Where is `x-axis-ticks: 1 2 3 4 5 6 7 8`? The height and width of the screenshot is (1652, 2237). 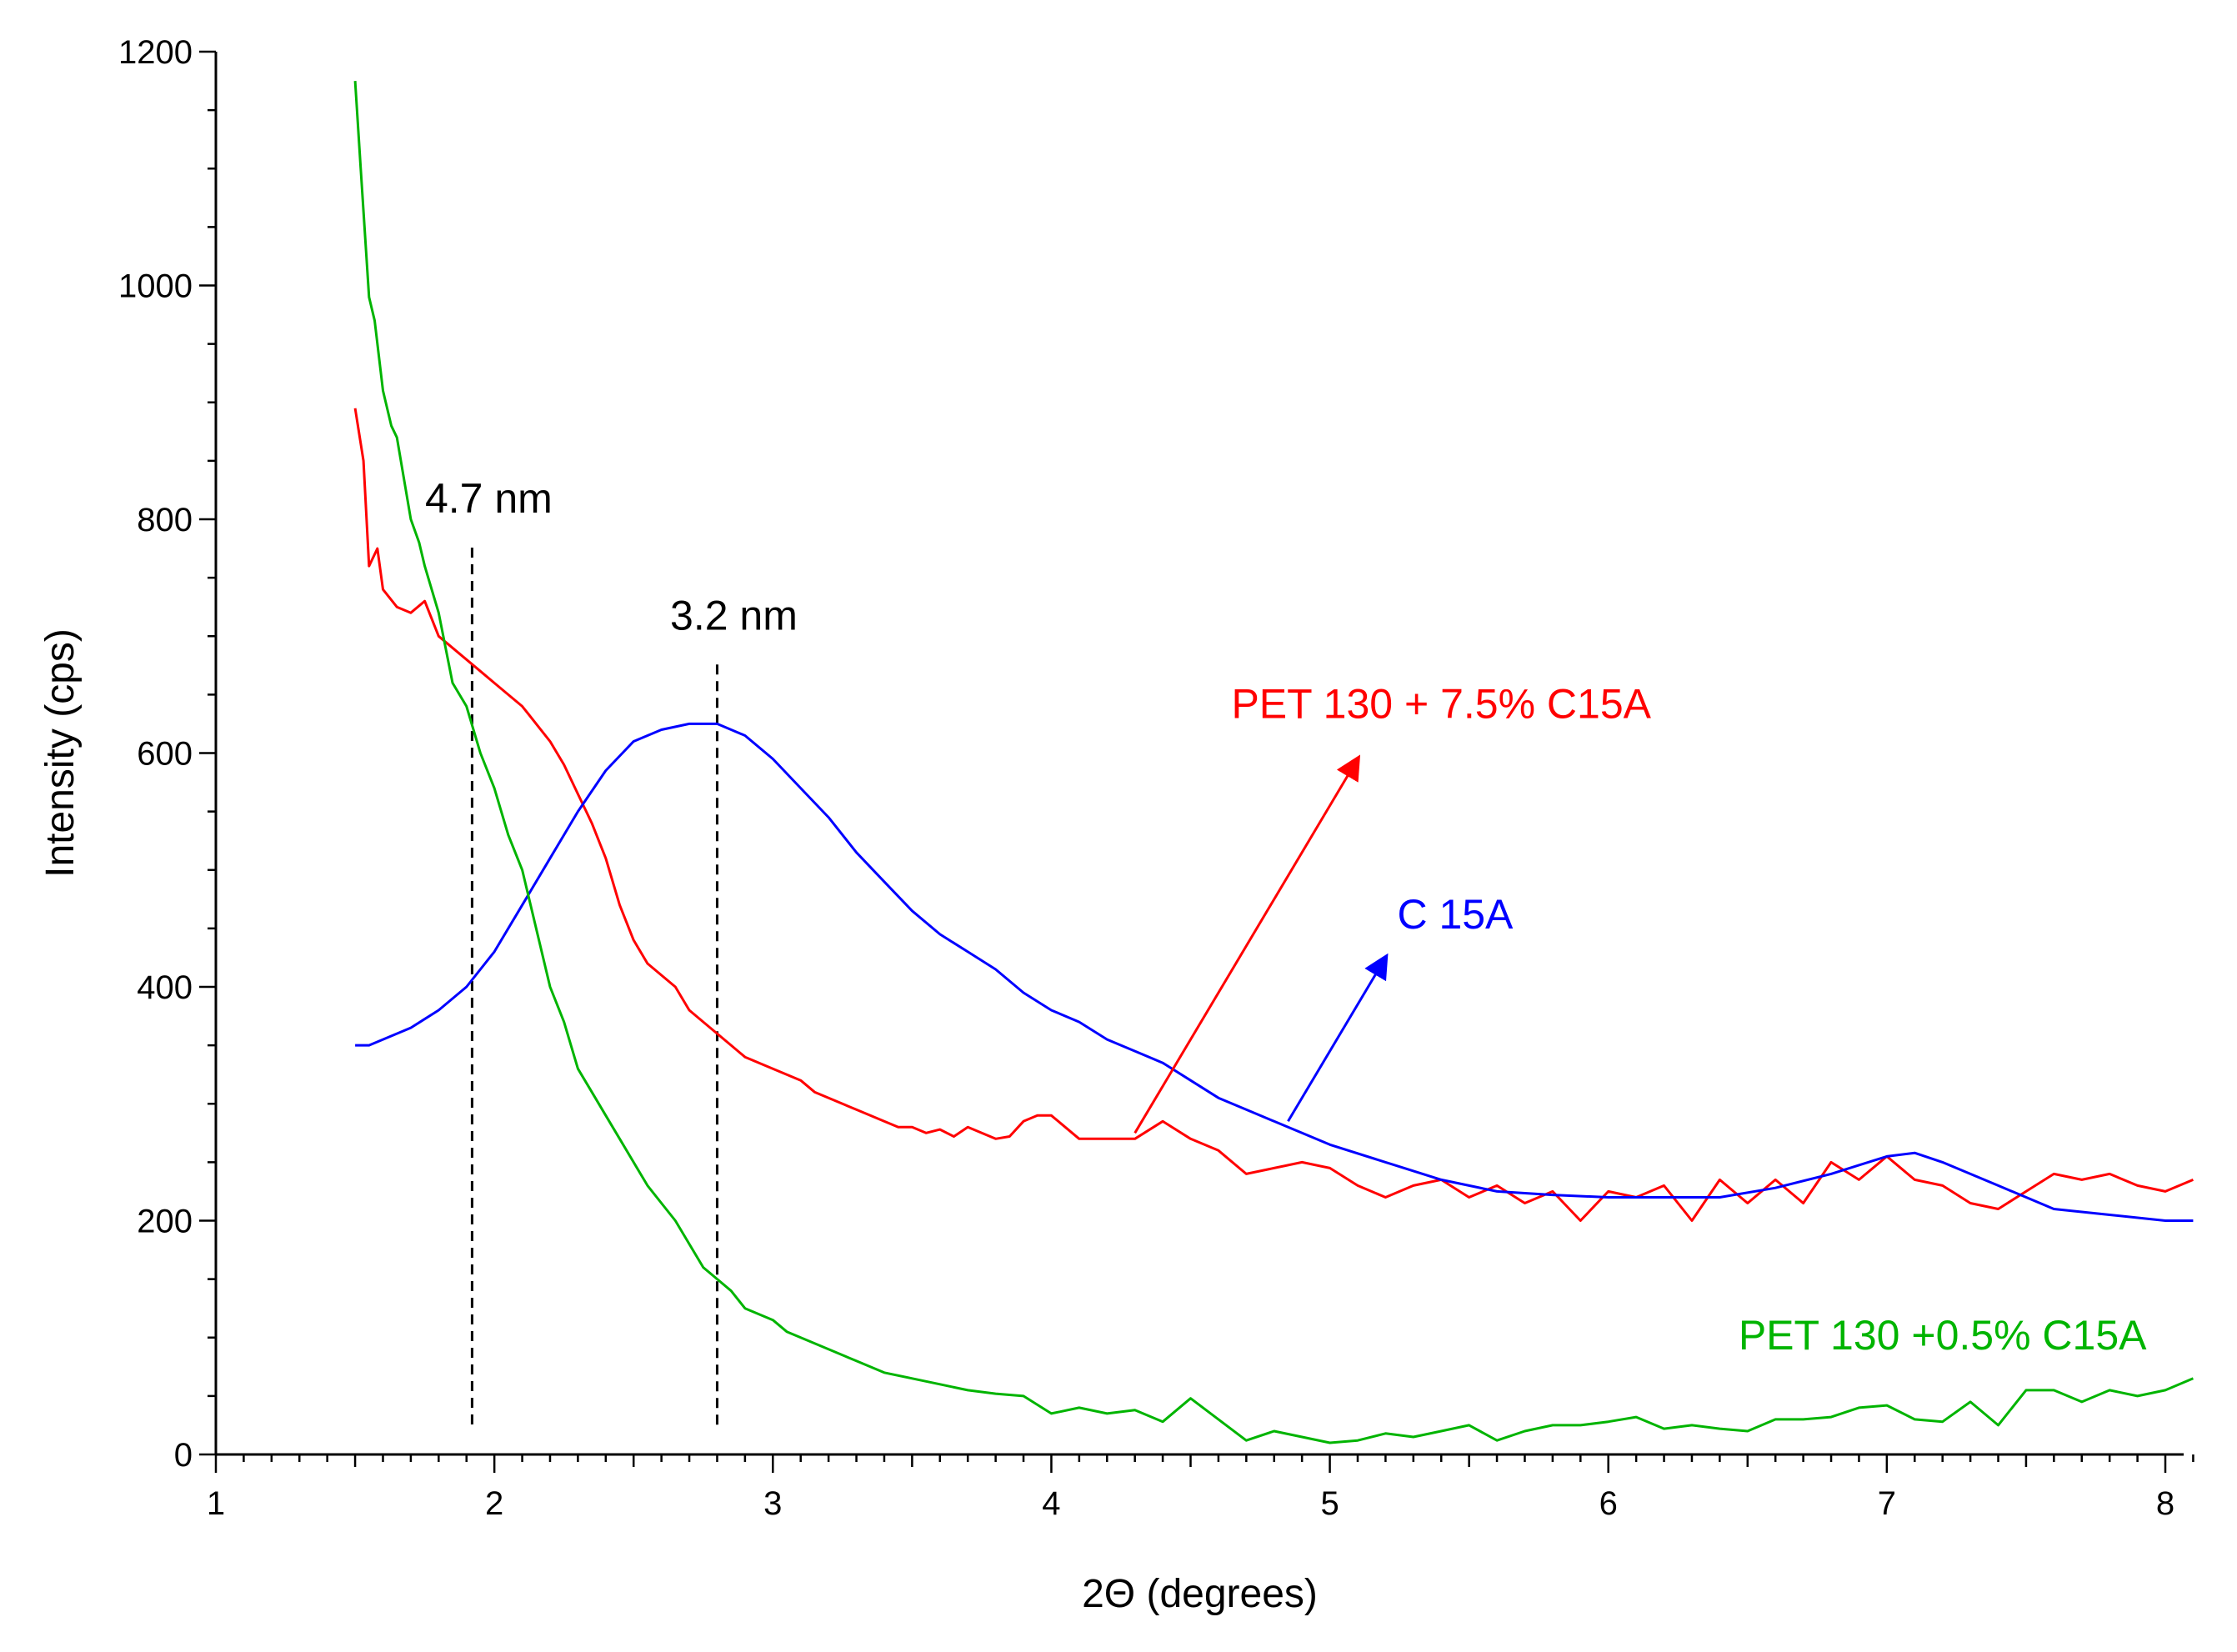 x-axis-ticks: 1 2 3 4 5 6 7 8 is located at coordinates (1200, 1488).